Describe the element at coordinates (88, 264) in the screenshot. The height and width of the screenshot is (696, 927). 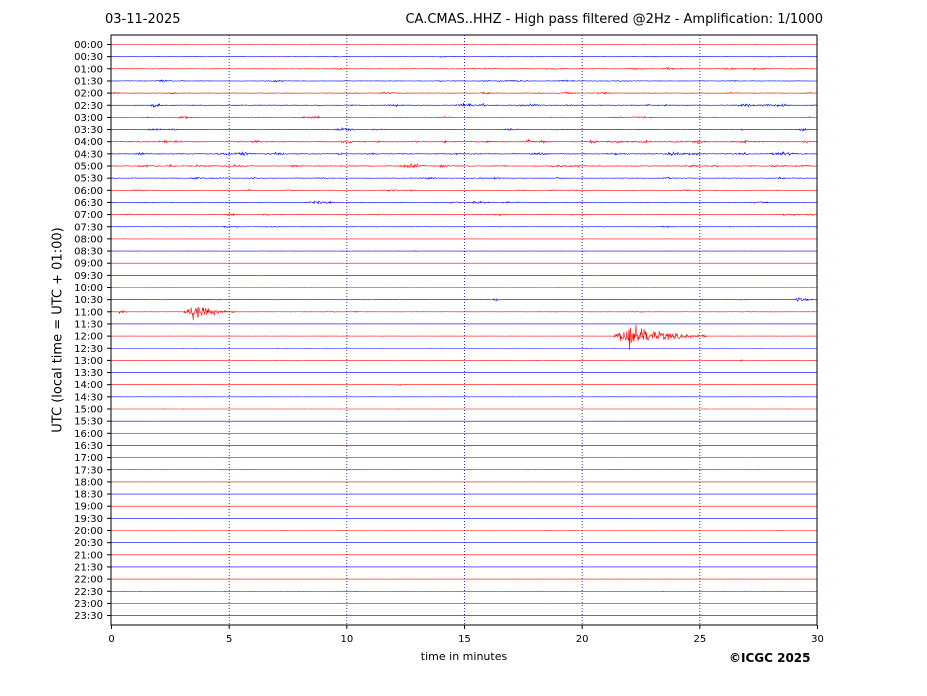
I see `y-tick-label: 09:00` at that location.